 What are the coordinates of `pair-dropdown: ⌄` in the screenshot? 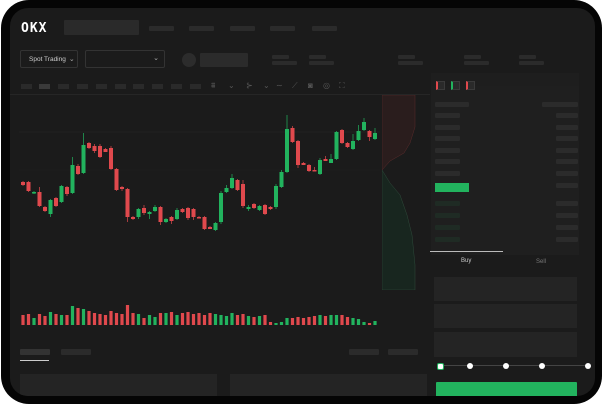 It's located at (125, 59).